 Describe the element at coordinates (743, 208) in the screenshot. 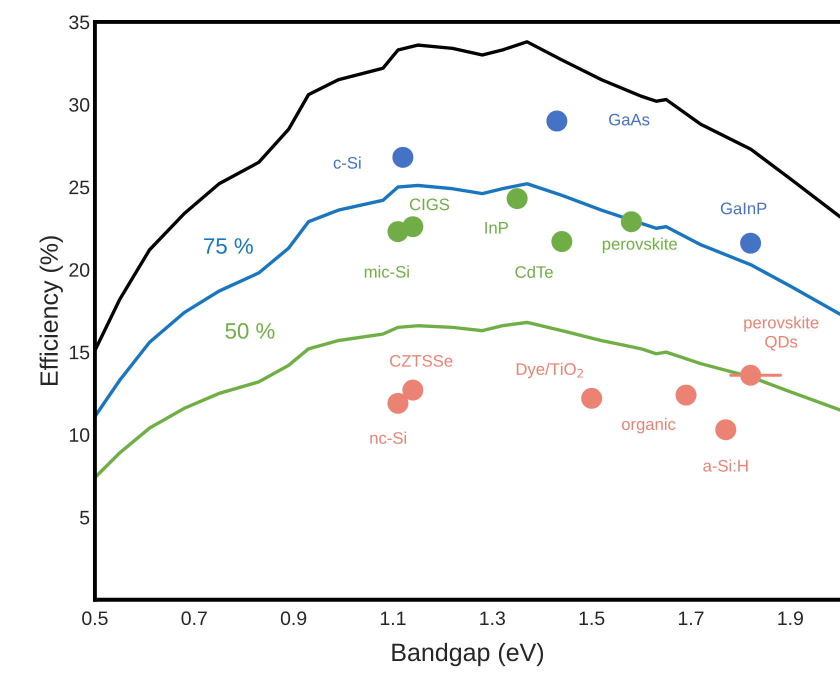

I see `series-label: GaInP` at that location.